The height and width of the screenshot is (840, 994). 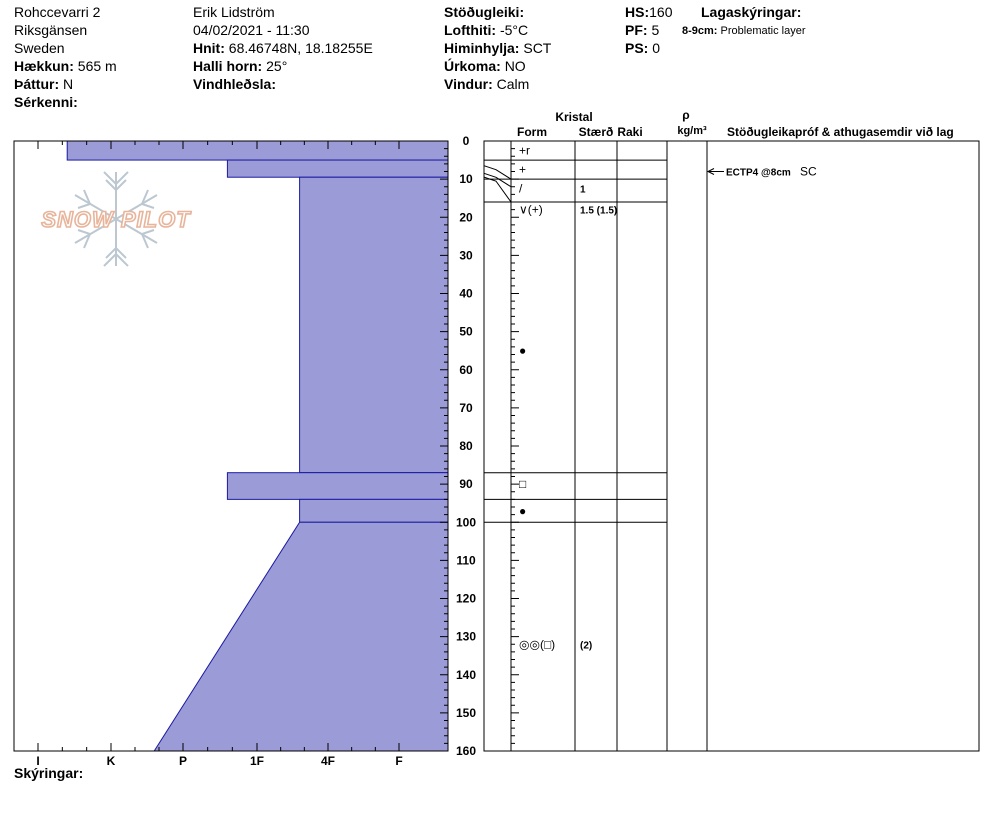 What do you see at coordinates (466, 179) in the screenshot?
I see `depth-label: 10` at bounding box center [466, 179].